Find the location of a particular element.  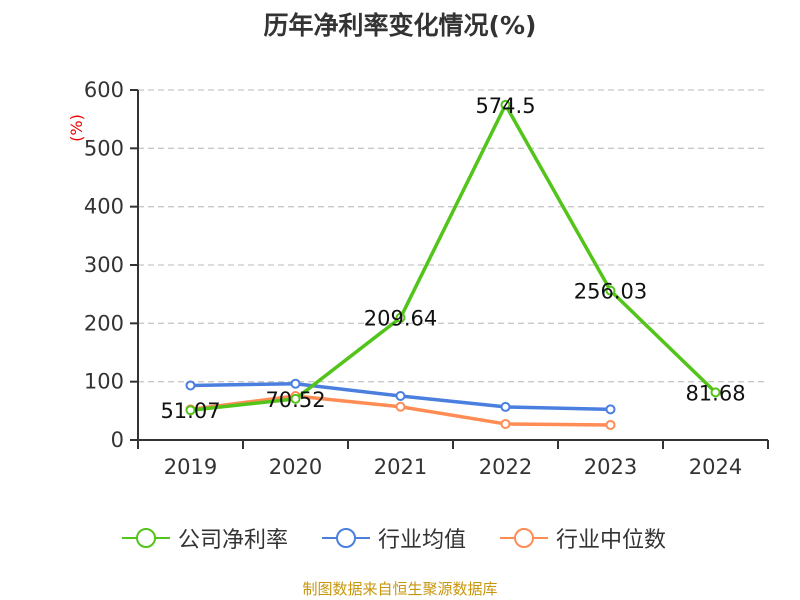

data-source-note: 制图数据来自恒生聚源数据库 is located at coordinates (400, 589).